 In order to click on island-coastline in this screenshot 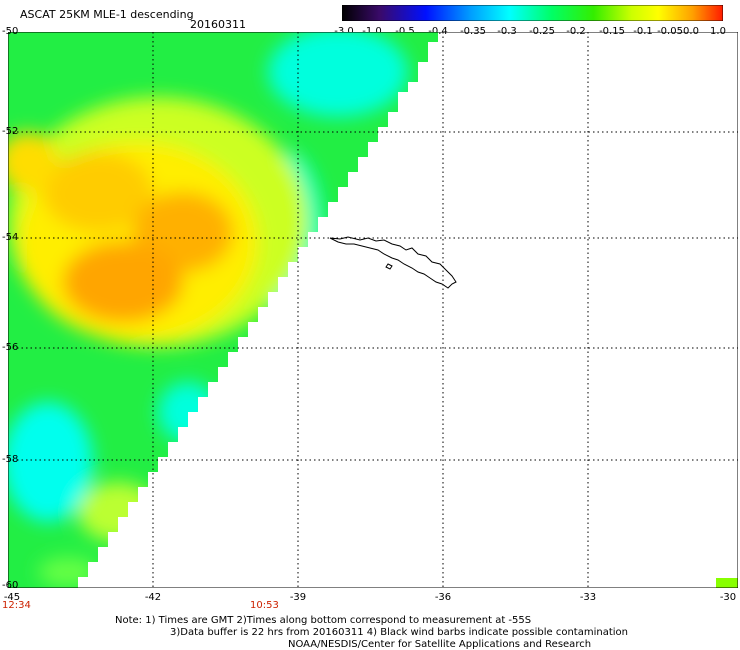, I will do `click(393, 262)`.